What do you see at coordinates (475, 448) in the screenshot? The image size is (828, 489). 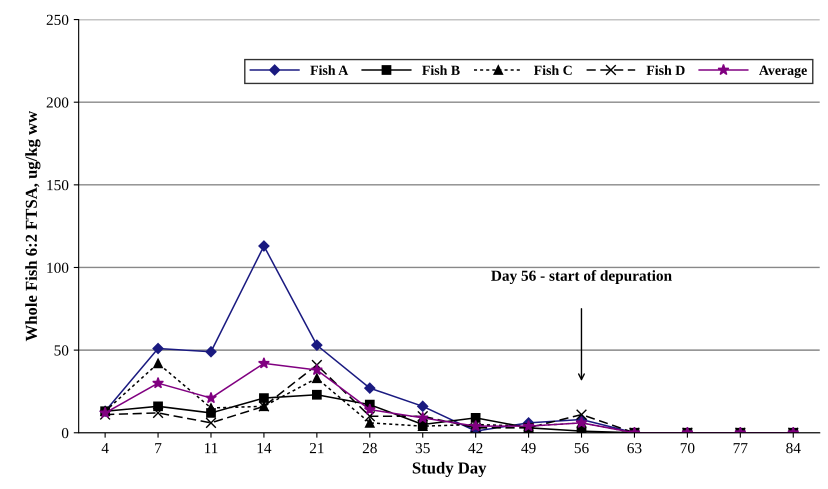 I see `x-tick-label: 42` at bounding box center [475, 448].